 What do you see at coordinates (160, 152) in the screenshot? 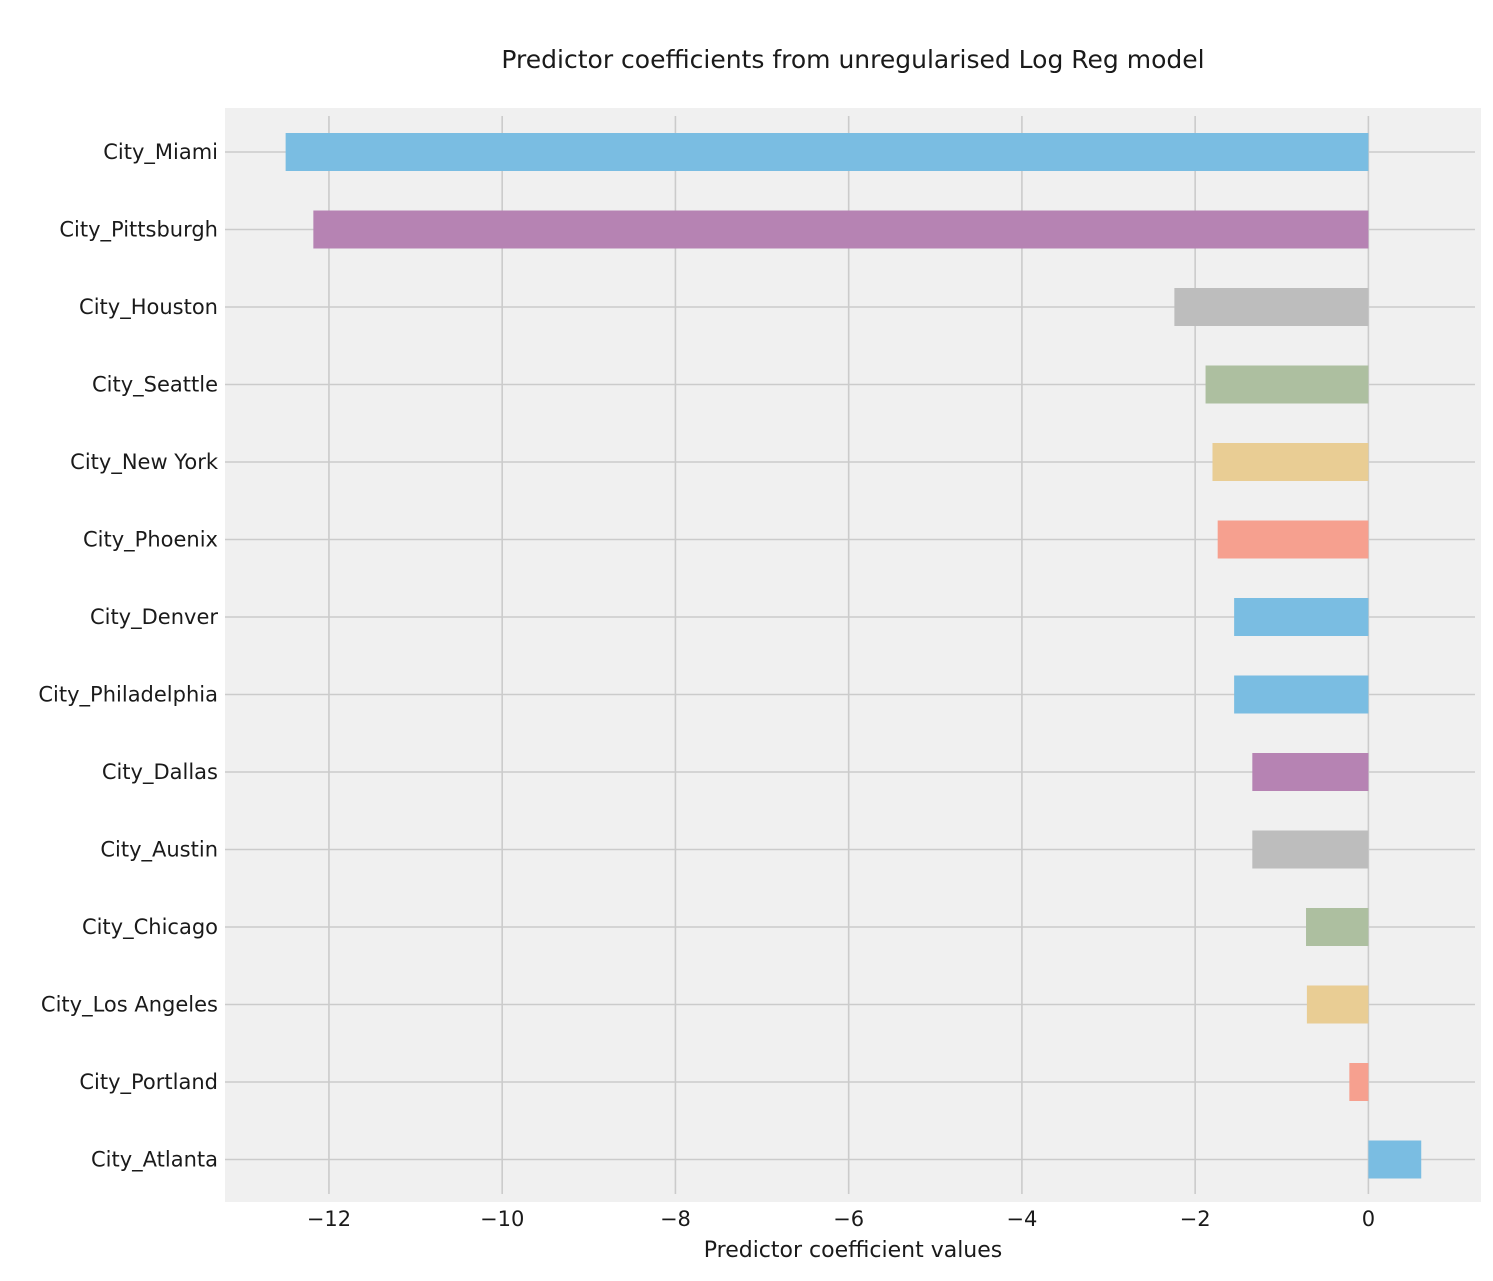
I see `y-tick-label: City_Miami` at bounding box center [160, 152].